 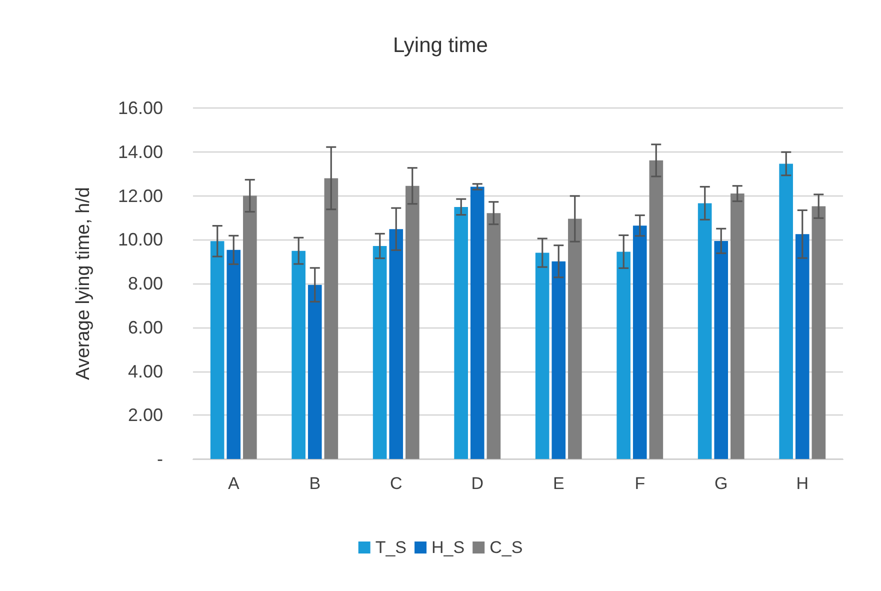 I want to click on x-tick-label: A, so click(x=234, y=483).